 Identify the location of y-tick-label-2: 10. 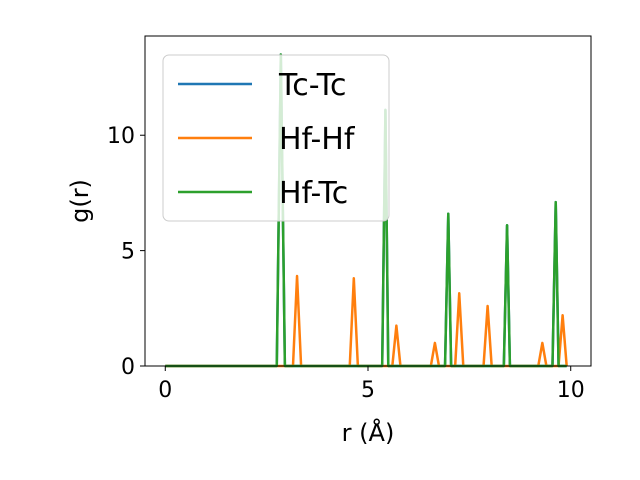
(121, 136).